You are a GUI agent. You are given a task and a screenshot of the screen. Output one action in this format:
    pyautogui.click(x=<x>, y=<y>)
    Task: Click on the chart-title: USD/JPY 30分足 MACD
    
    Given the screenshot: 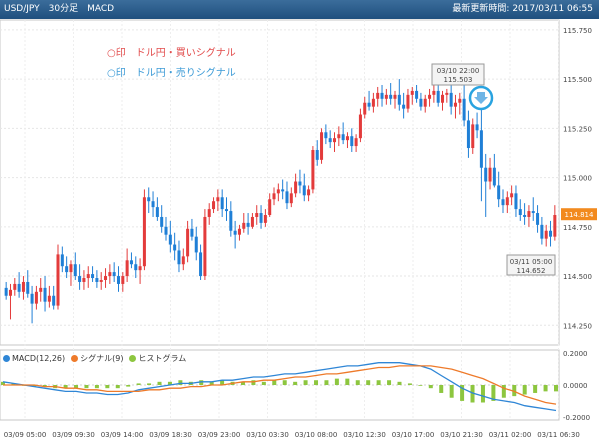 What is the action you would take?
    pyautogui.click(x=59, y=9)
    